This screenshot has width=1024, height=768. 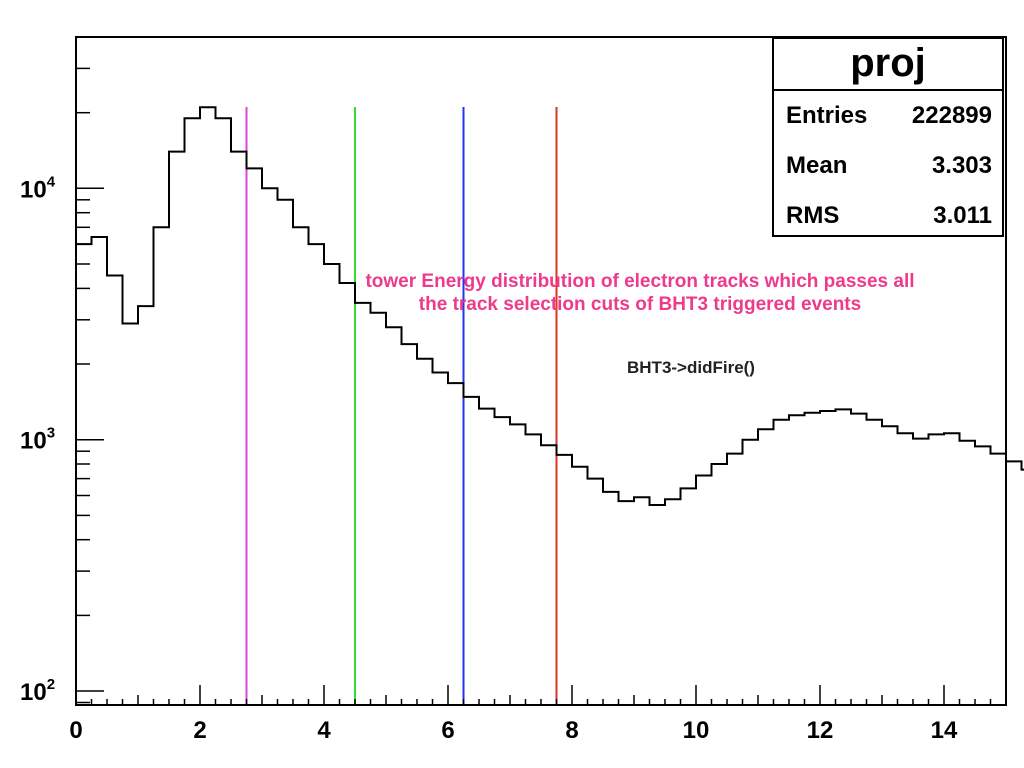 I want to click on y-tick-label: 10⁴, so click(x=38, y=188).